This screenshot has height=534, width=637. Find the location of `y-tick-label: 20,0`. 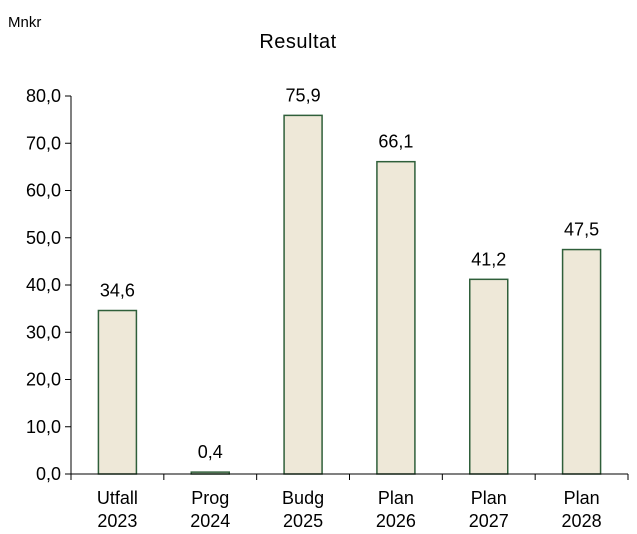

y-tick-label: 20,0 is located at coordinates (43, 380).